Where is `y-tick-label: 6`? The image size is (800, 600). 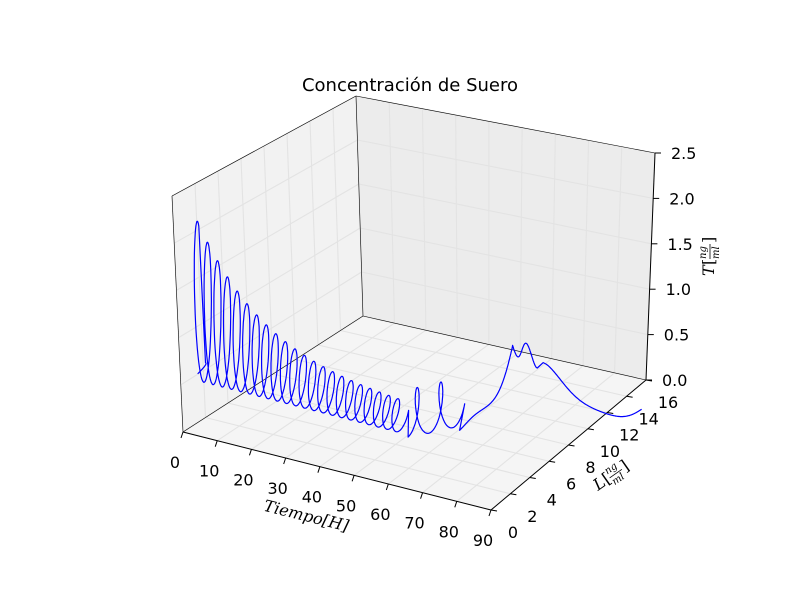 y-tick-label: 6 is located at coordinates (571, 483).